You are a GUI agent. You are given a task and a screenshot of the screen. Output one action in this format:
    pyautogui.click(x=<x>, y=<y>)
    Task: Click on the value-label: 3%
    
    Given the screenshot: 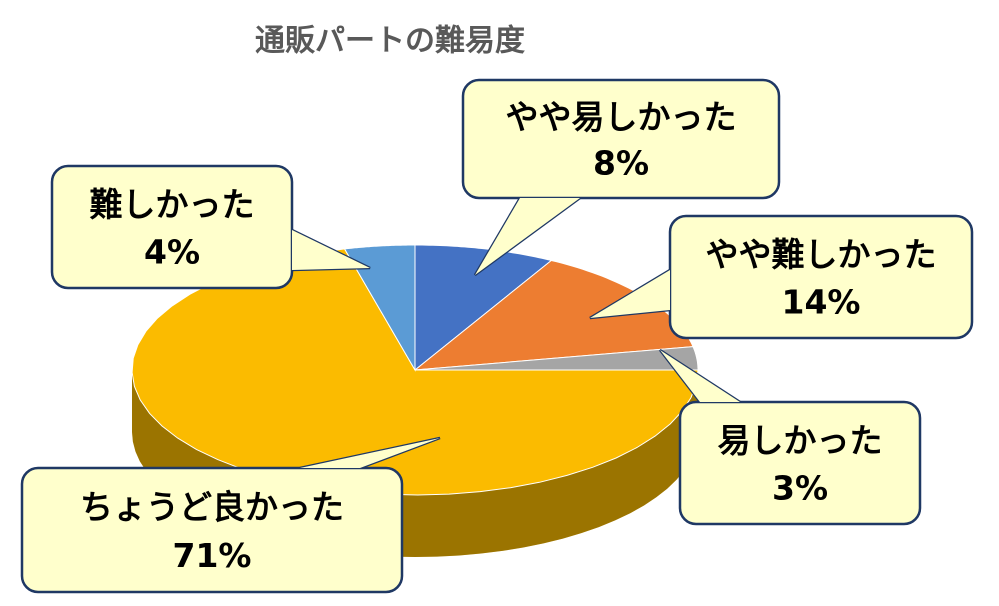 What is the action you would take?
    pyautogui.click(x=800, y=487)
    